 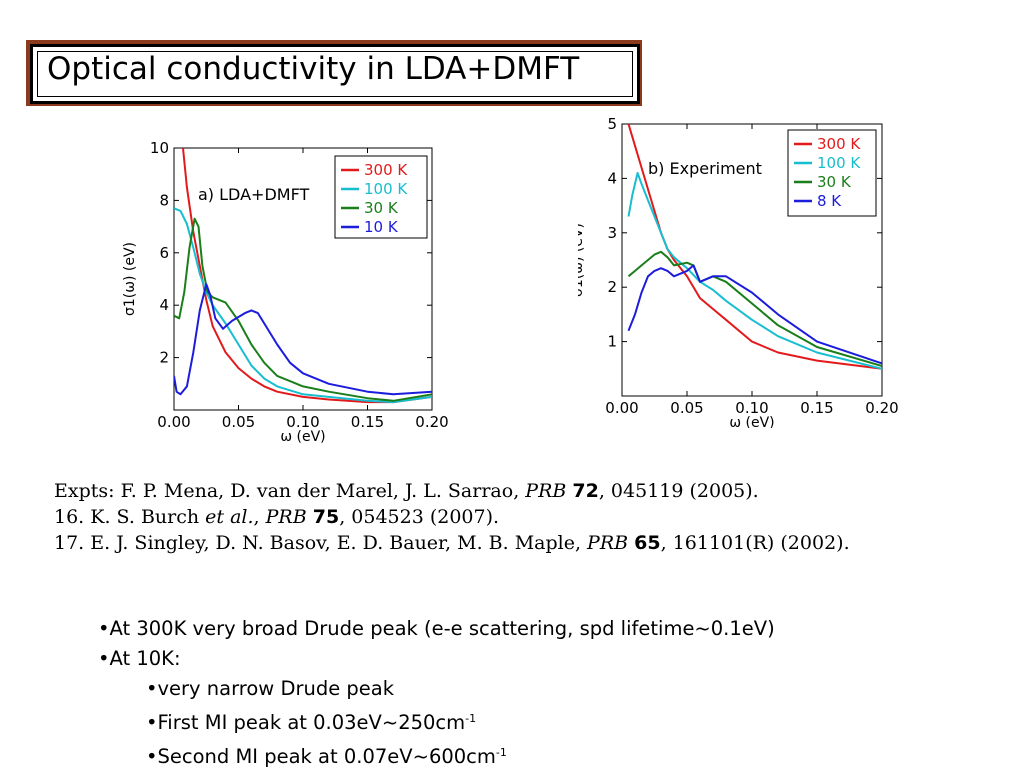 I want to click on chart1-ytick-label: 4, so click(x=164, y=305).